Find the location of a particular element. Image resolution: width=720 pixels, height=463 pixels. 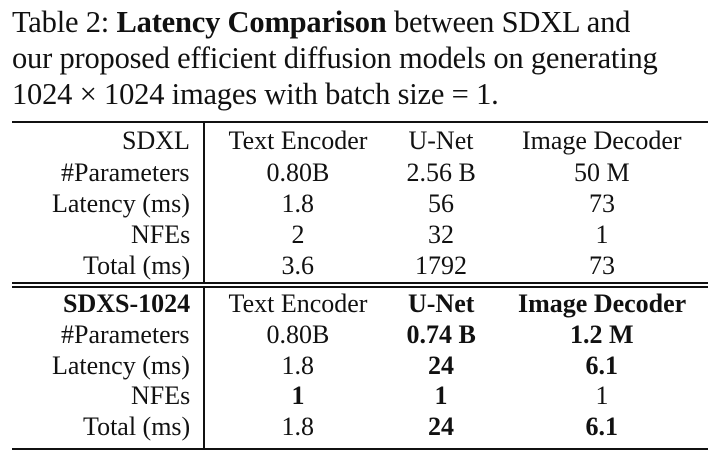

caption-text: between SDXL and is located at coordinates (512, 22).